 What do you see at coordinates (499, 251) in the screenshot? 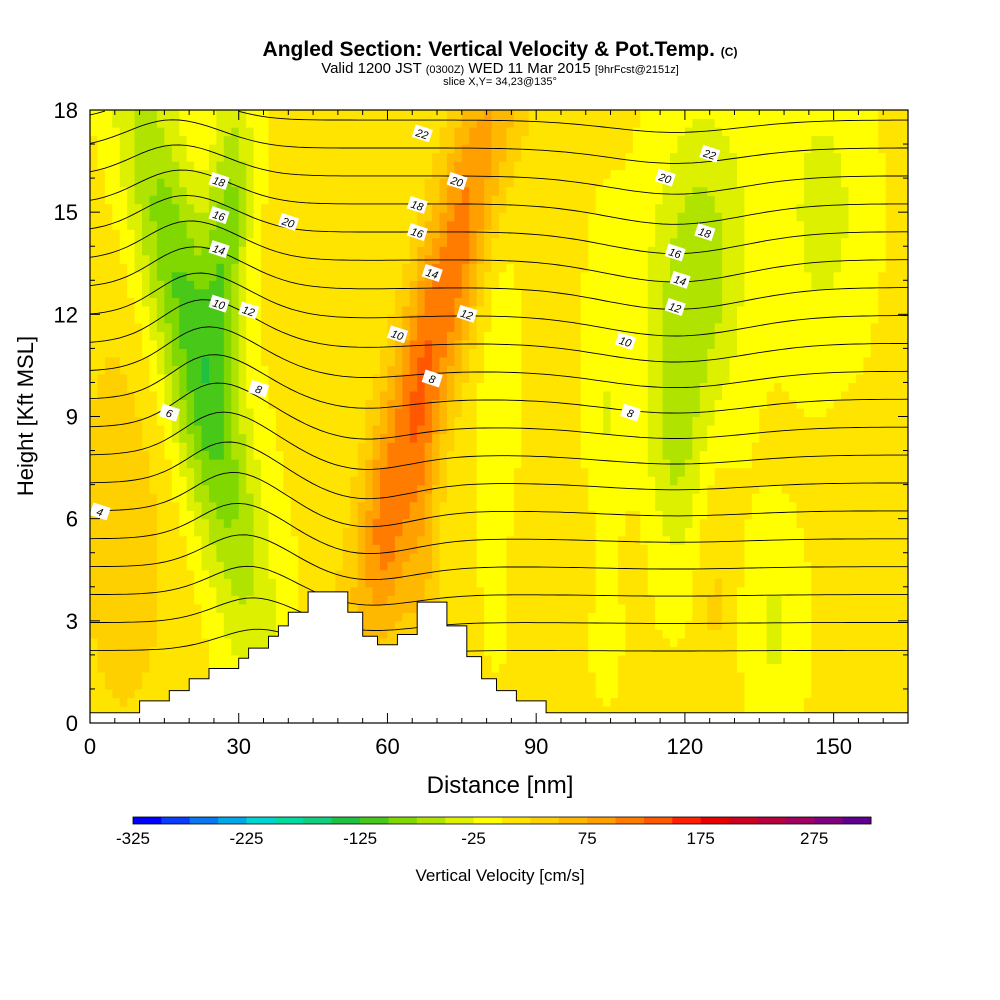
I see `theta-contour` at bounding box center [499, 251].